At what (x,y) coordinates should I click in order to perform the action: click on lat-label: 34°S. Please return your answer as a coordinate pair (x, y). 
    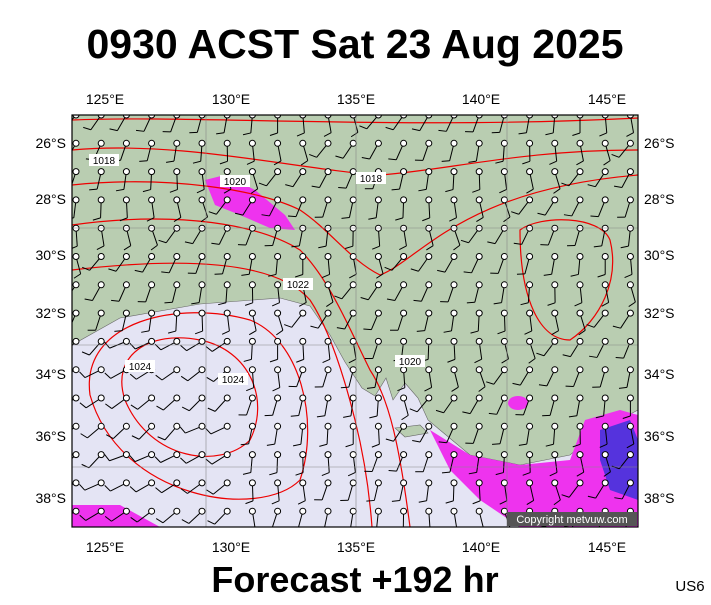
    Looking at the image, I should click on (50, 374).